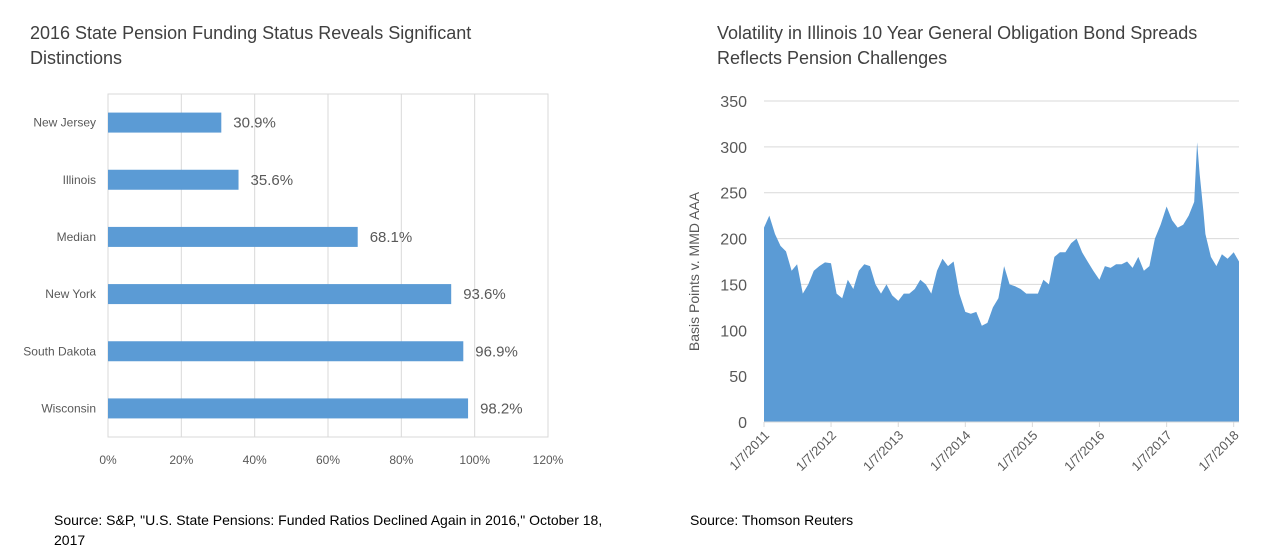 This screenshot has width=1275, height=558. Describe the element at coordinates (733, 240) in the screenshot. I see `y-tick-label: 200` at that location.